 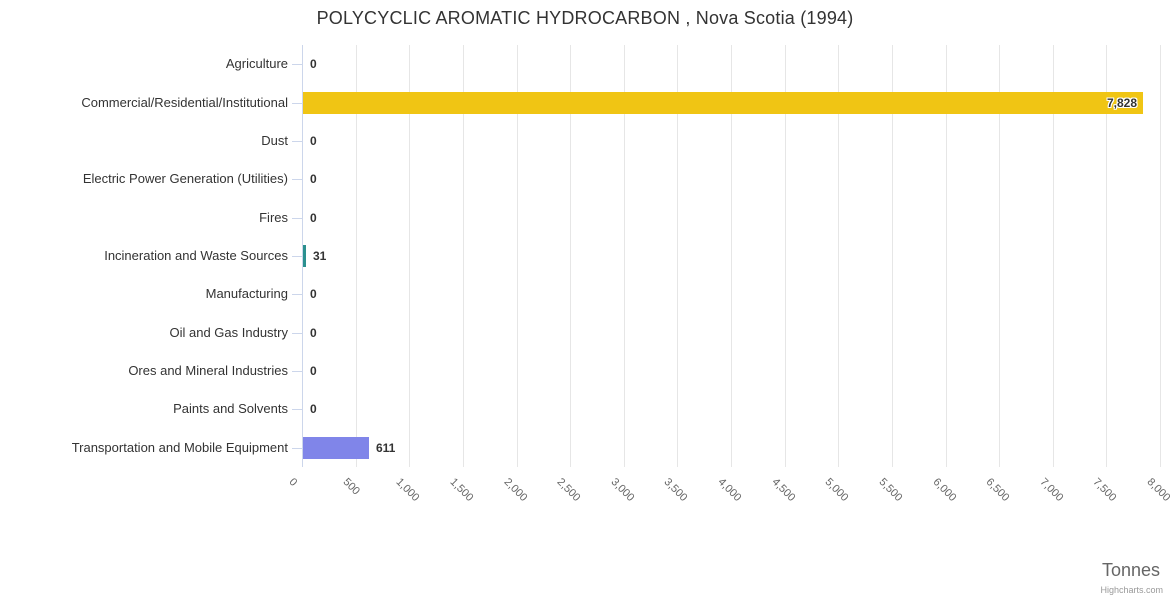 I want to click on value-tick-label: 5,000, so click(x=836, y=490).